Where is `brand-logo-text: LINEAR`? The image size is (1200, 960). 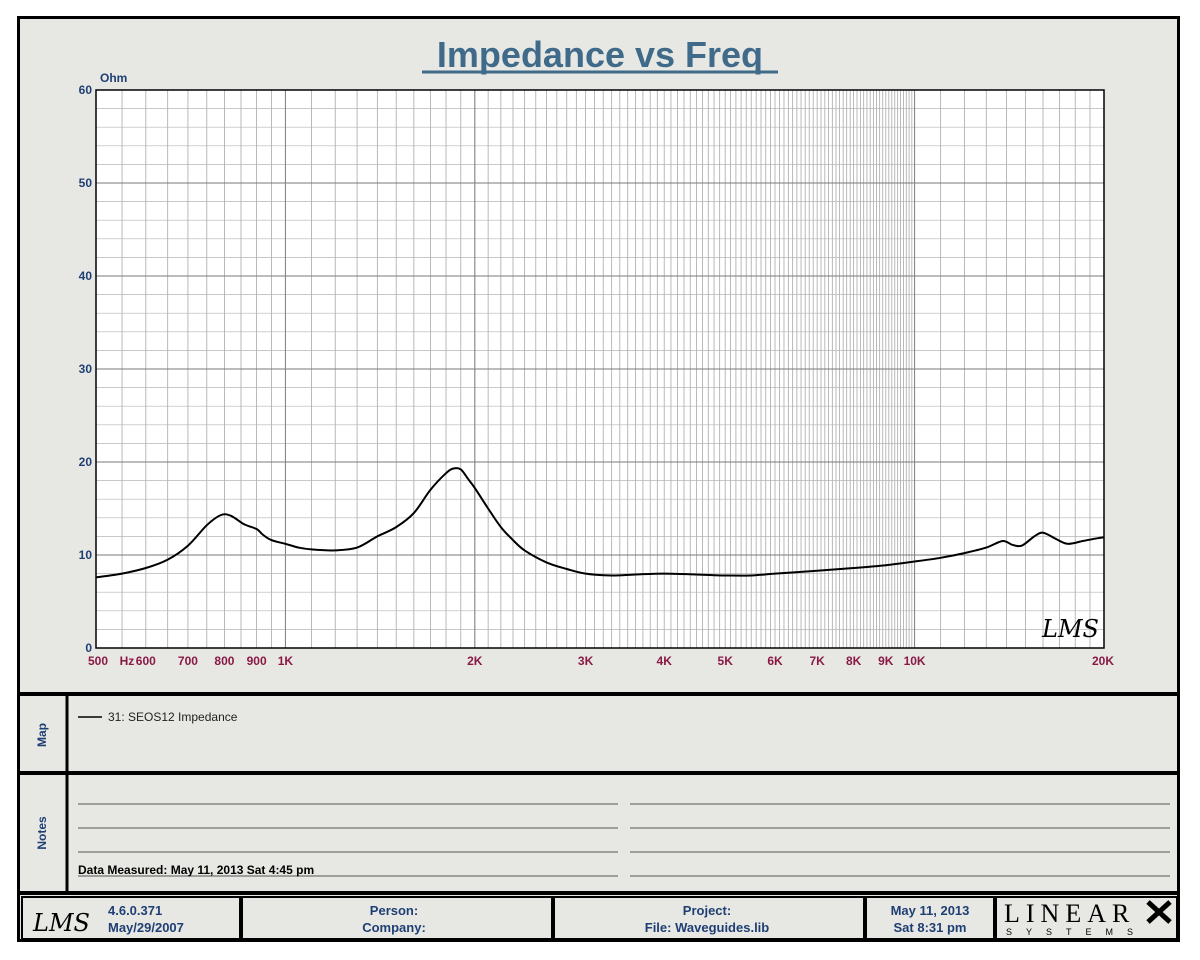
brand-logo-text: LINEAR is located at coordinates (1069, 913).